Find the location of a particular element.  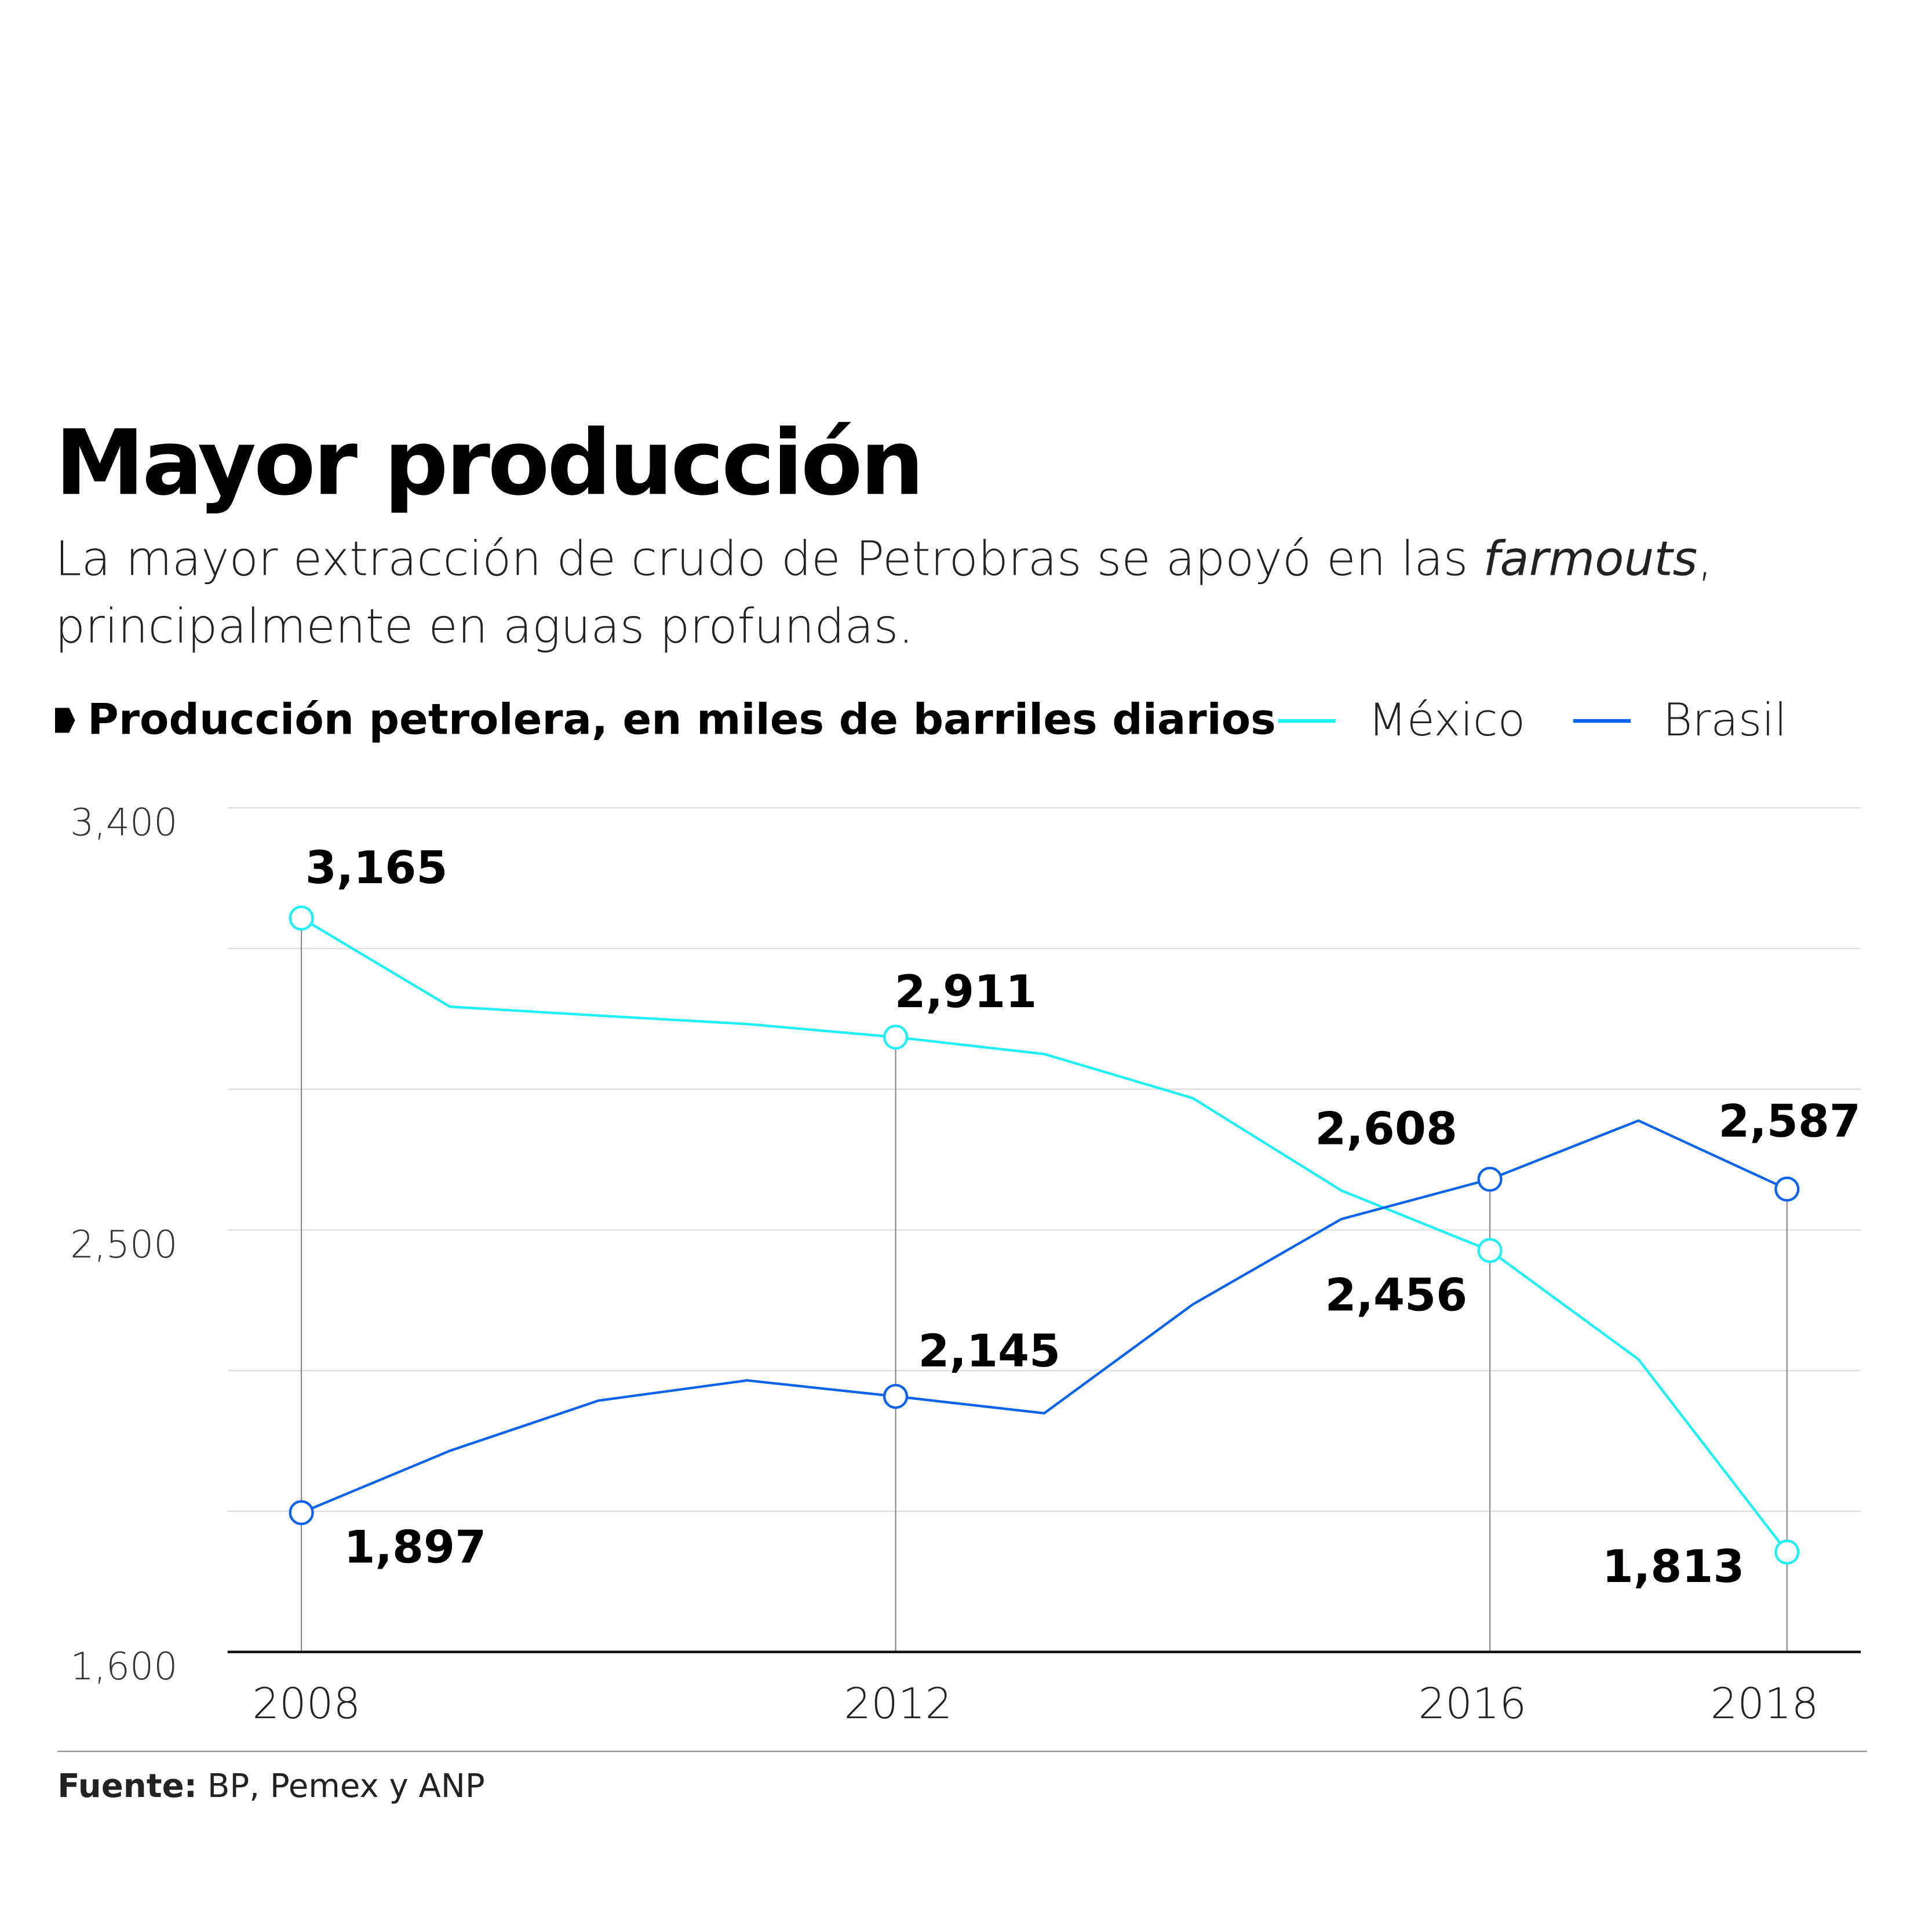

footer-divider is located at coordinates (962, 1752).